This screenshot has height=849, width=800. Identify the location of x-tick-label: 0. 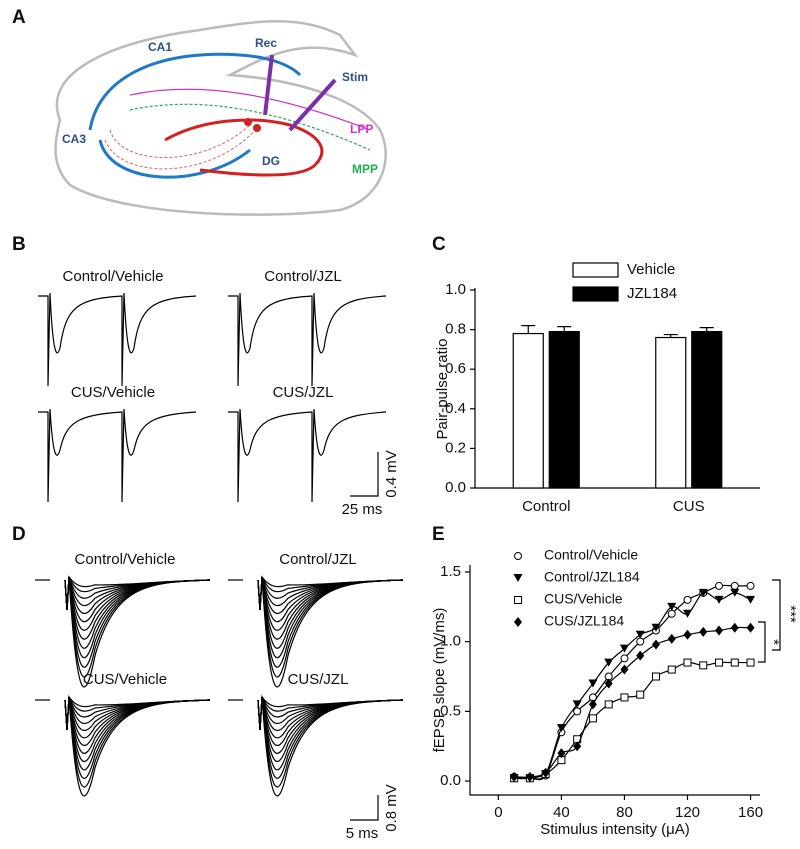
(498, 812).